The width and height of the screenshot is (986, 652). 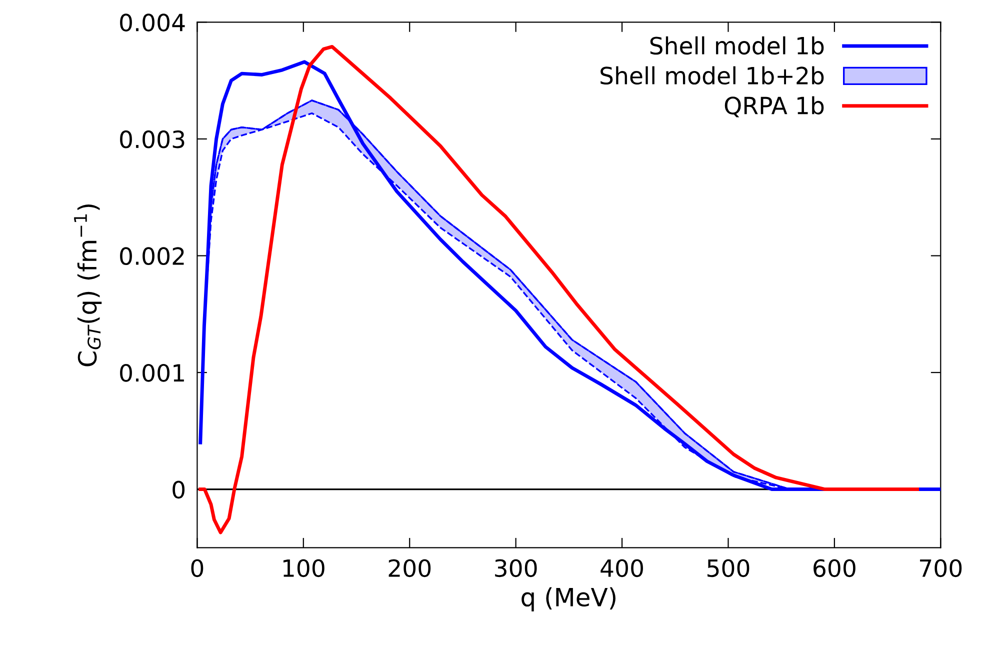 What do you see at coordinates (774, 107) in the screenshot?
I see `legend-label: QRPA 1b` at bounding box center [774, 107].